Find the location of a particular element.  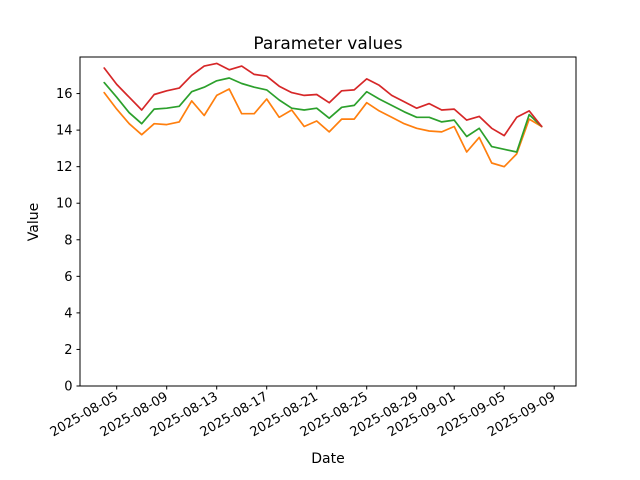

series-line-green is located at coordinates (323, 115).